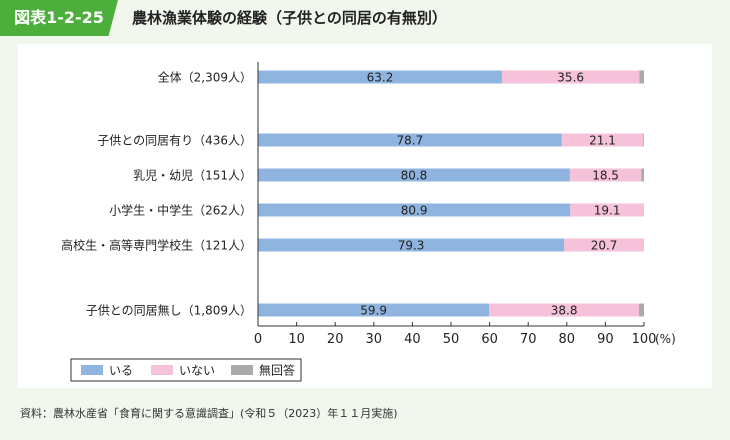 This screenshot has height=440, width=730. I want to click on source-note: 資料：農林水産省「食育に関する意識調査」(令和５（2023）年１１月実施), so click(209, 413).